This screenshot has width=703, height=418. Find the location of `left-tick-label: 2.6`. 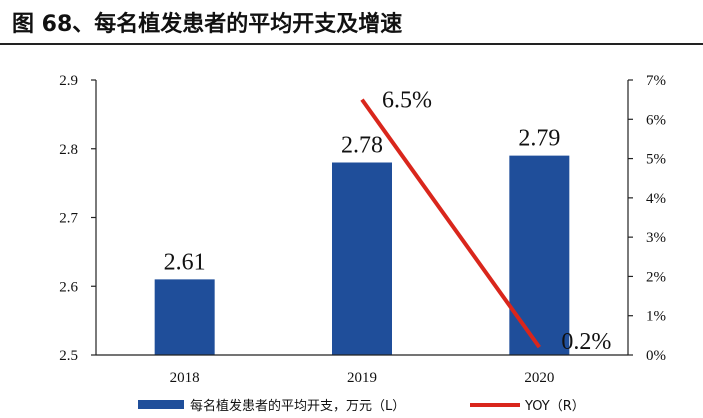

left-tick-label: 2.6 is located at coordinates (68, 287).